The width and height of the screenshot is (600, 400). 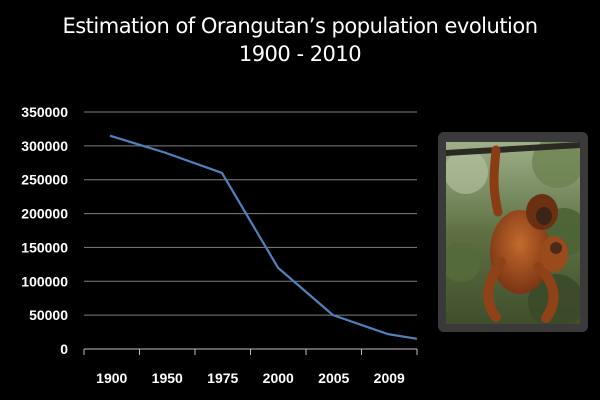 I want to click on y-tick-label: 150000, so click(x=44, y=247).